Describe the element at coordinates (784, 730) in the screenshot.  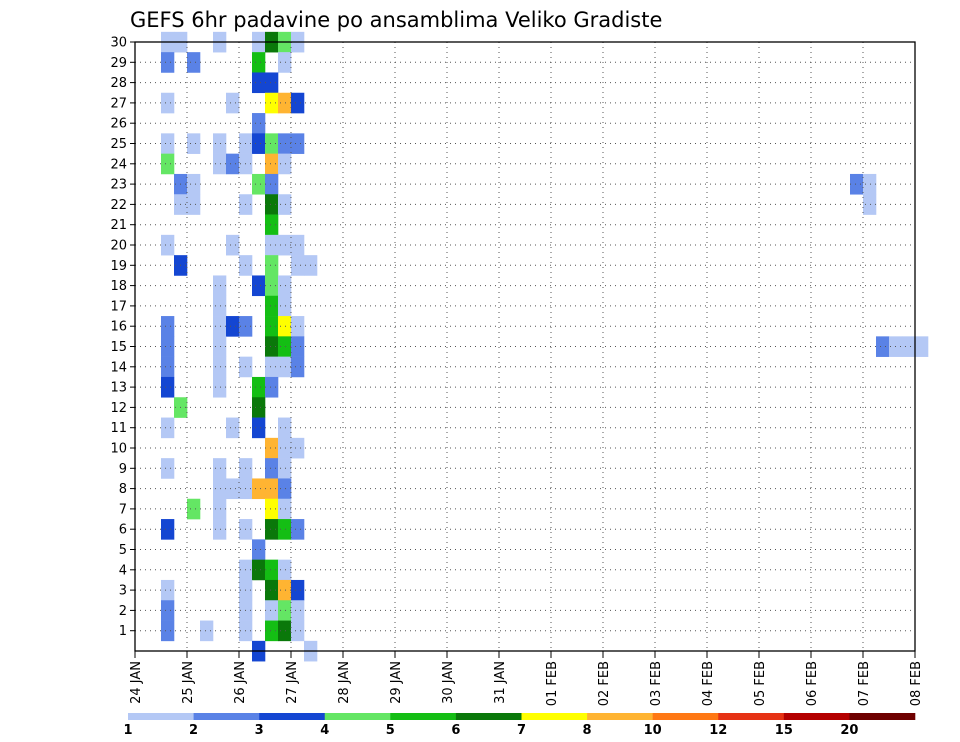
I see `legend-label: 15` at that location.